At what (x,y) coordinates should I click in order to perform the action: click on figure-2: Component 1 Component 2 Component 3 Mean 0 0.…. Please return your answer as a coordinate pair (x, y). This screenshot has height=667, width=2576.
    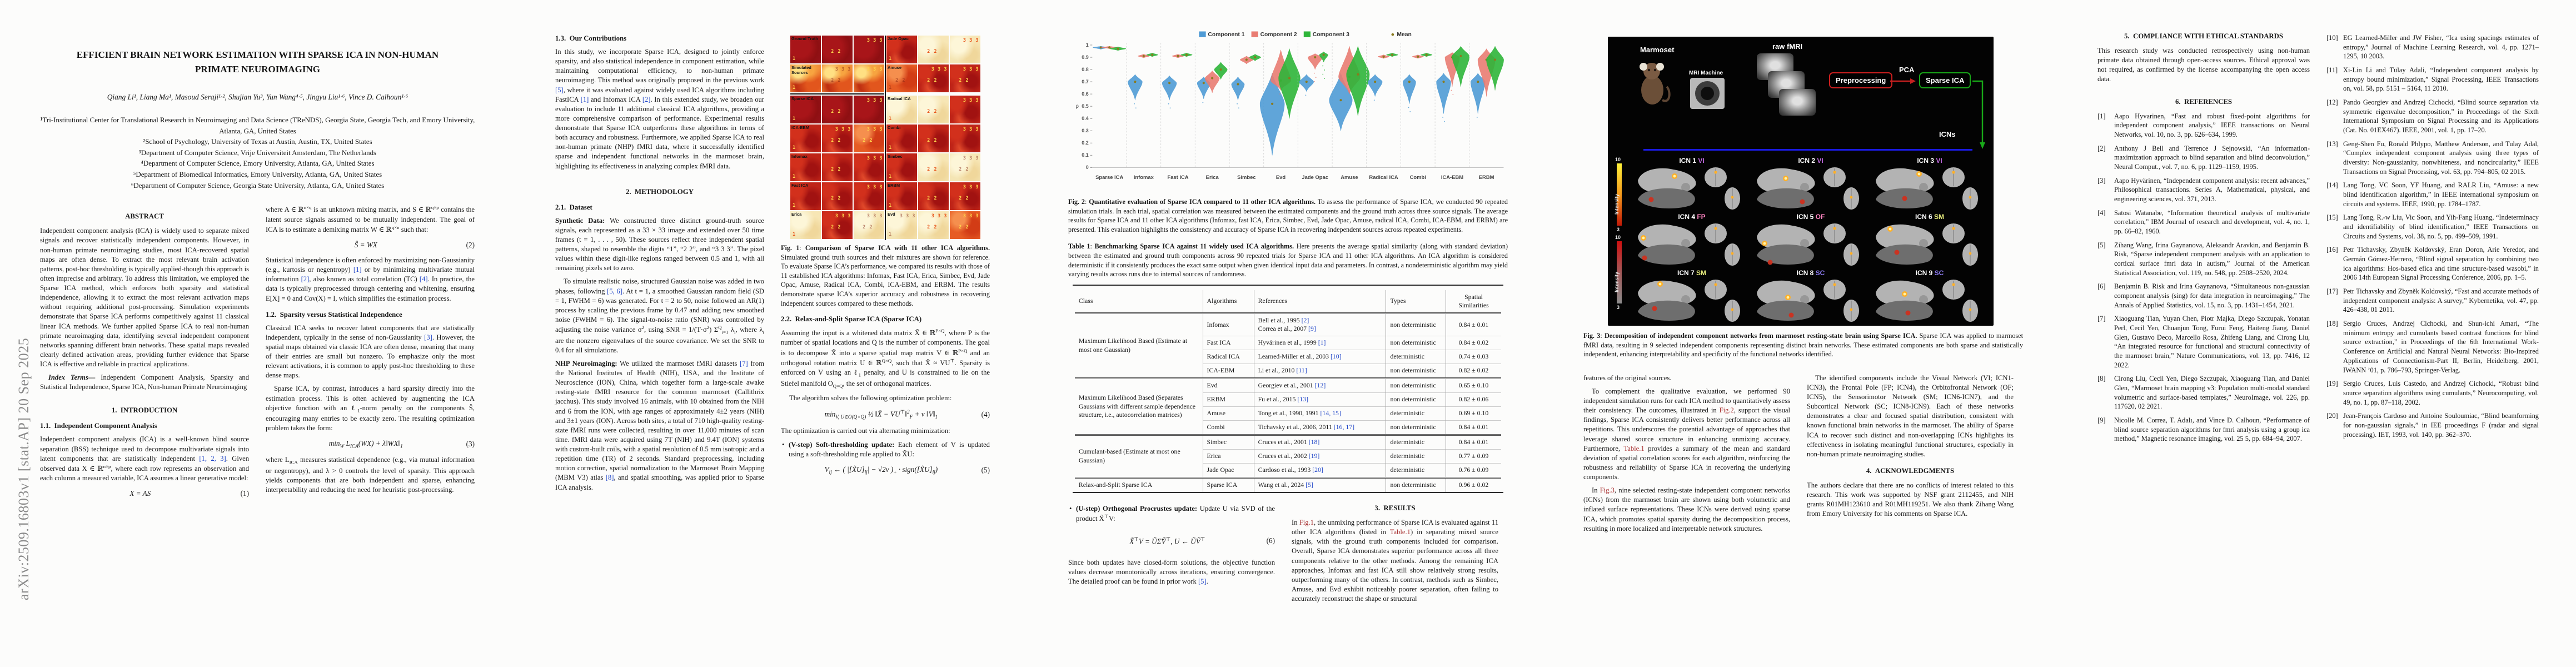
    Looking at the image, I should click on (1288, 109).